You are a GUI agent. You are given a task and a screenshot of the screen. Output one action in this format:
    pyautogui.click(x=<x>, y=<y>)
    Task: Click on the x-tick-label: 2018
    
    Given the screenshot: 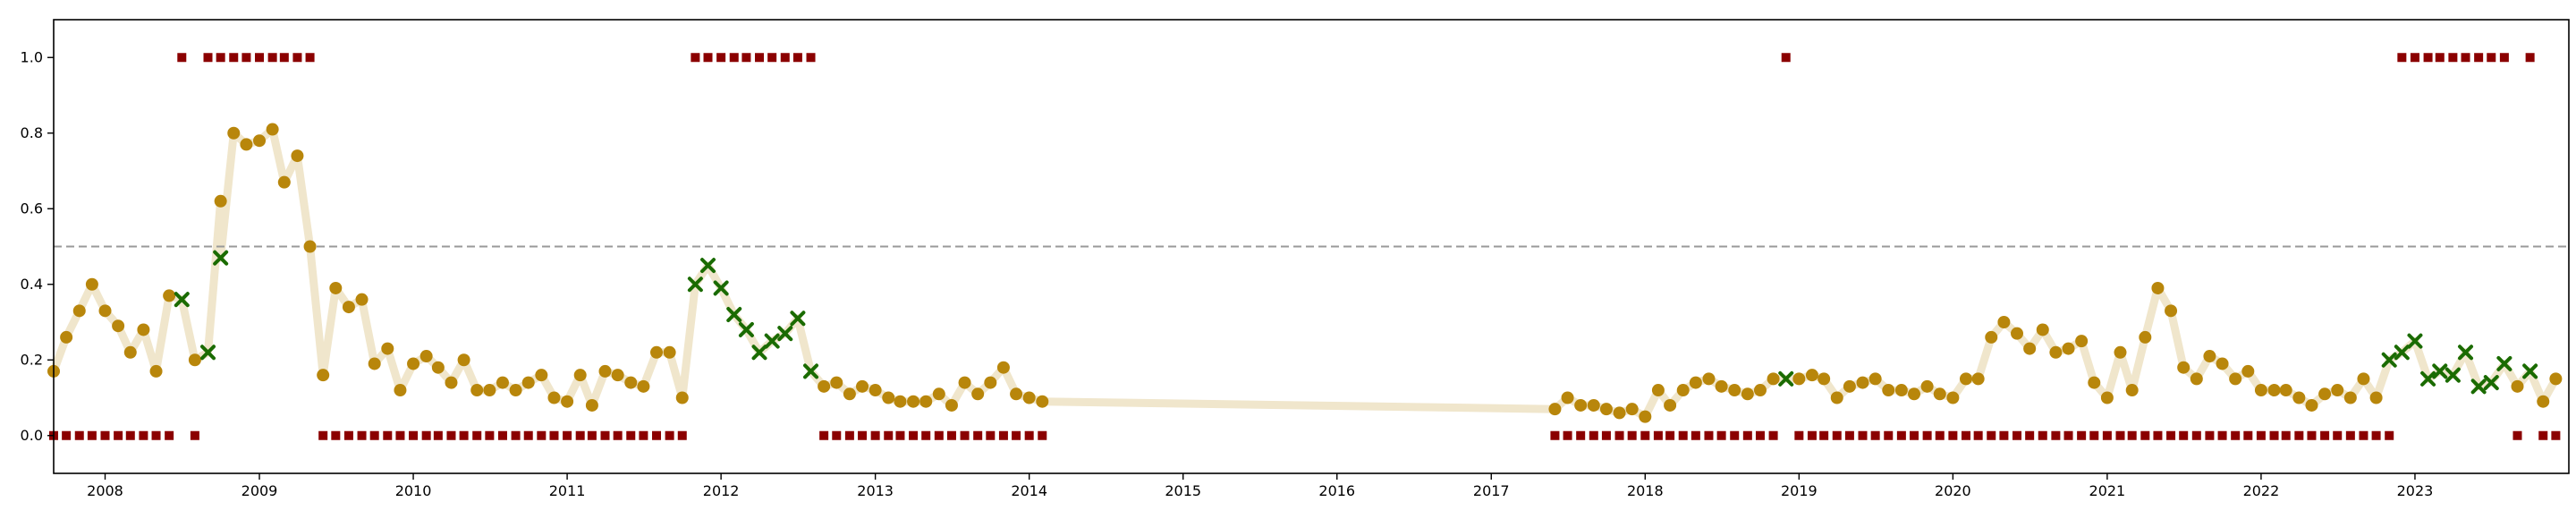 What is the action you would take?
    pyautogui.click(x=1645, y=490)
    